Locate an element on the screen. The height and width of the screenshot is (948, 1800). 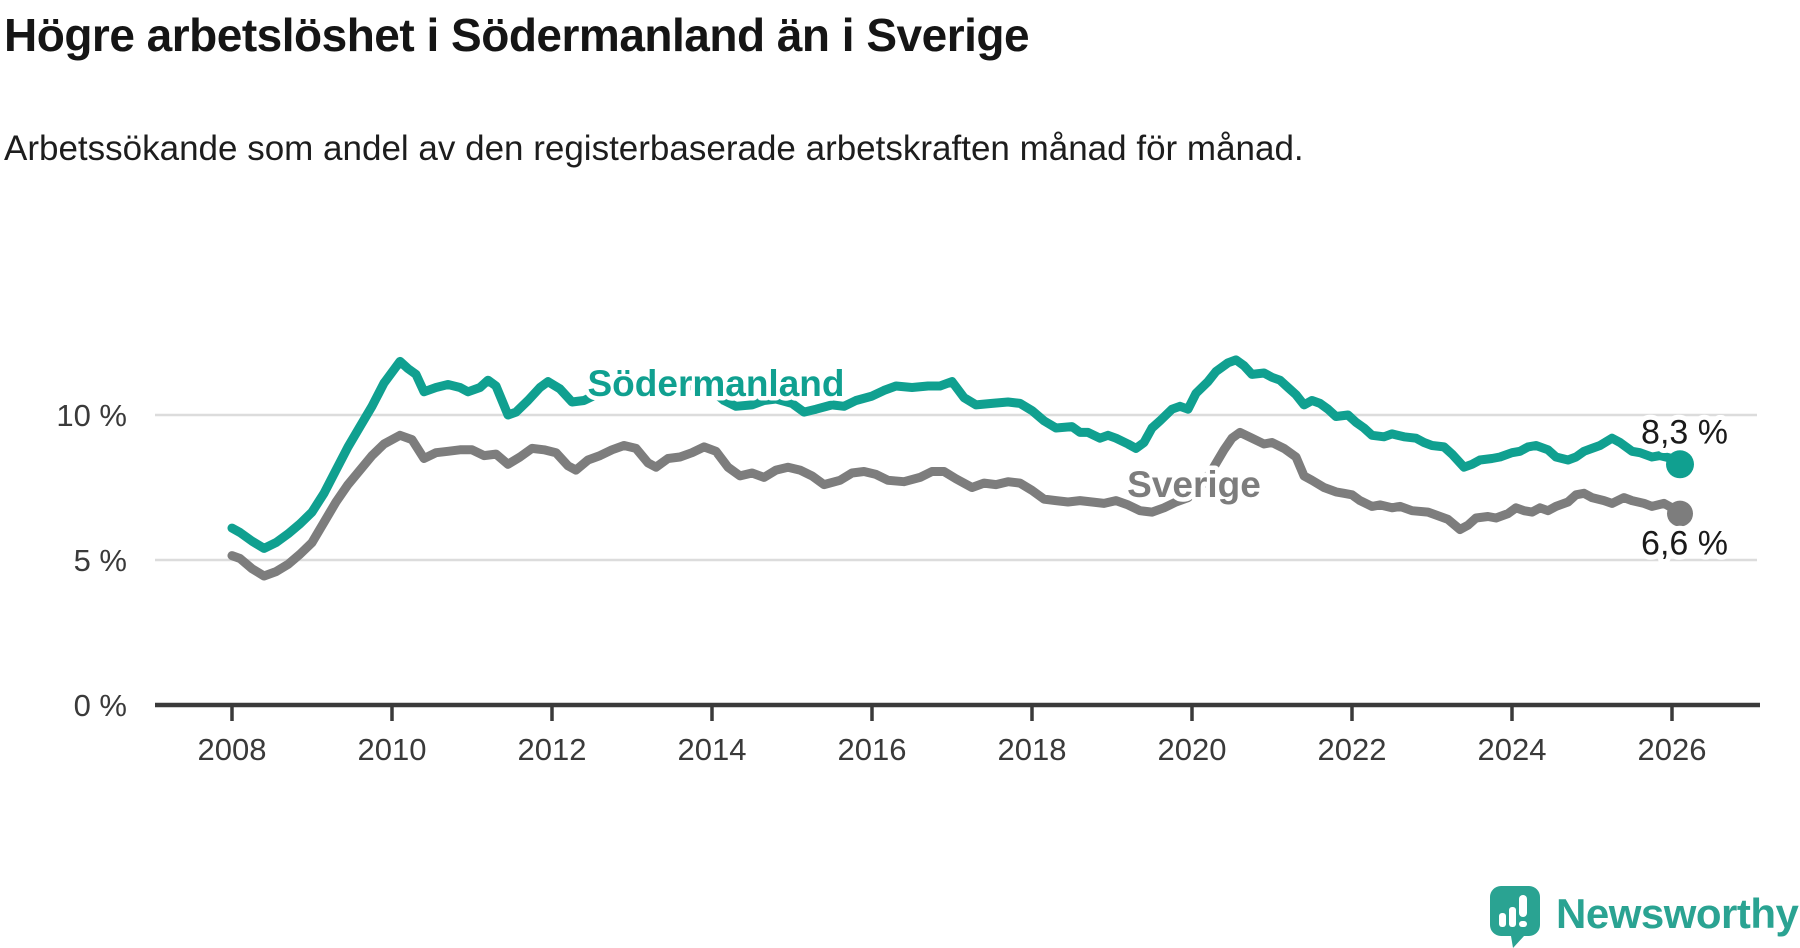
series-endpoint-dot-södermanland is located at coordinates (1680, 464).